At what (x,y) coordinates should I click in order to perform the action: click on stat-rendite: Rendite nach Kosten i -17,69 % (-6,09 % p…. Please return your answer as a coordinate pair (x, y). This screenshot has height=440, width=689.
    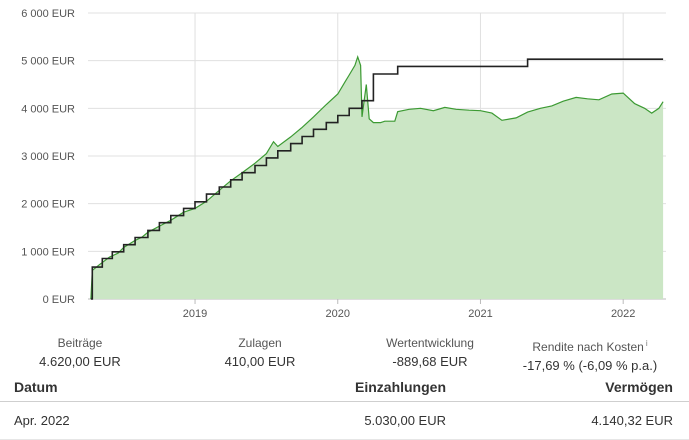
    Looking at the image, I should click on (590, 355).